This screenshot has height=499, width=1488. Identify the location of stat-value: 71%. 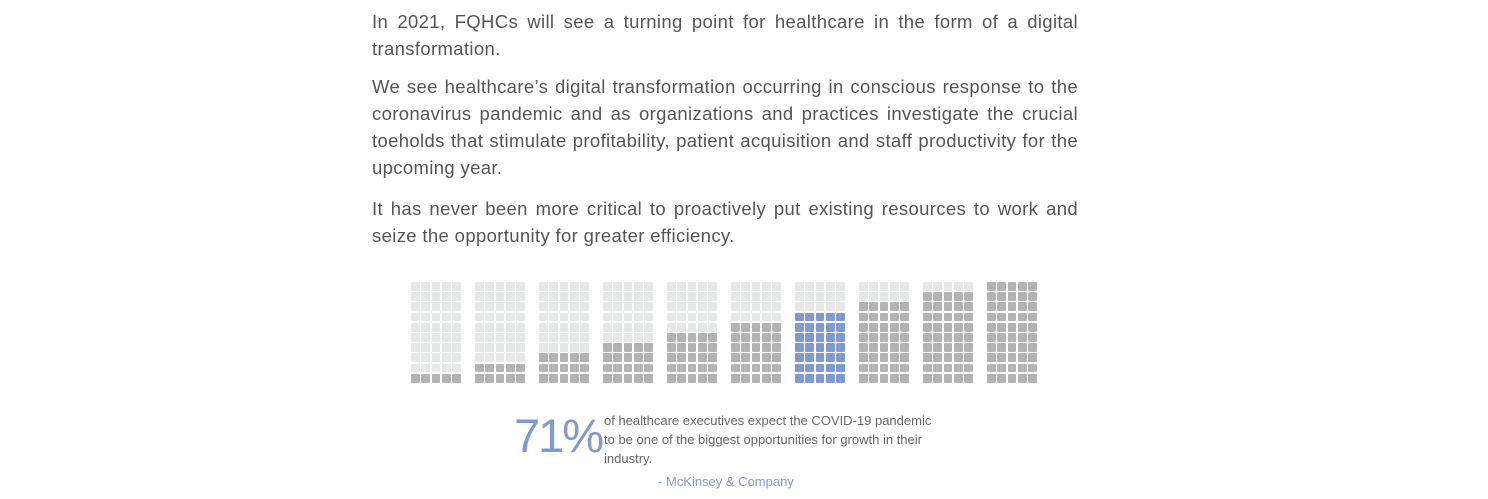
(559, 435).